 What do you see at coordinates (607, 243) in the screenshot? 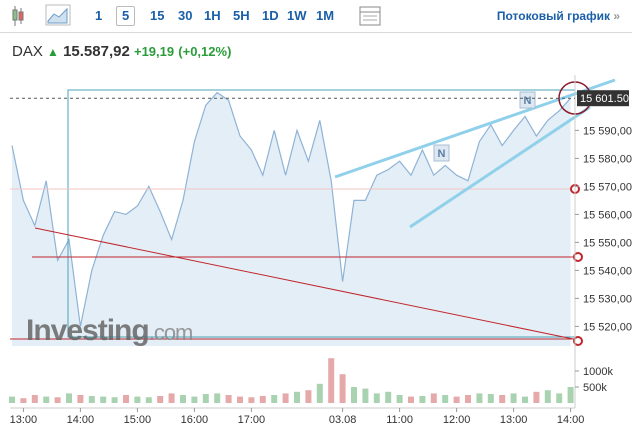
I see `y-tick-label: 15 550,00` at bounding box center [607, 243].